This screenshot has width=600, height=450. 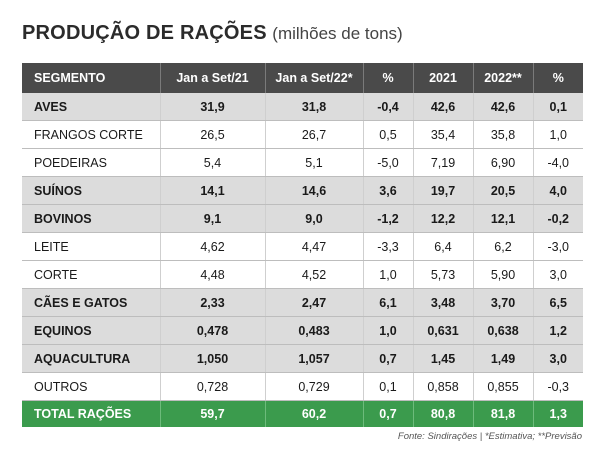 I want to click on value-cell: 6,90, so click(x=503, y=162).